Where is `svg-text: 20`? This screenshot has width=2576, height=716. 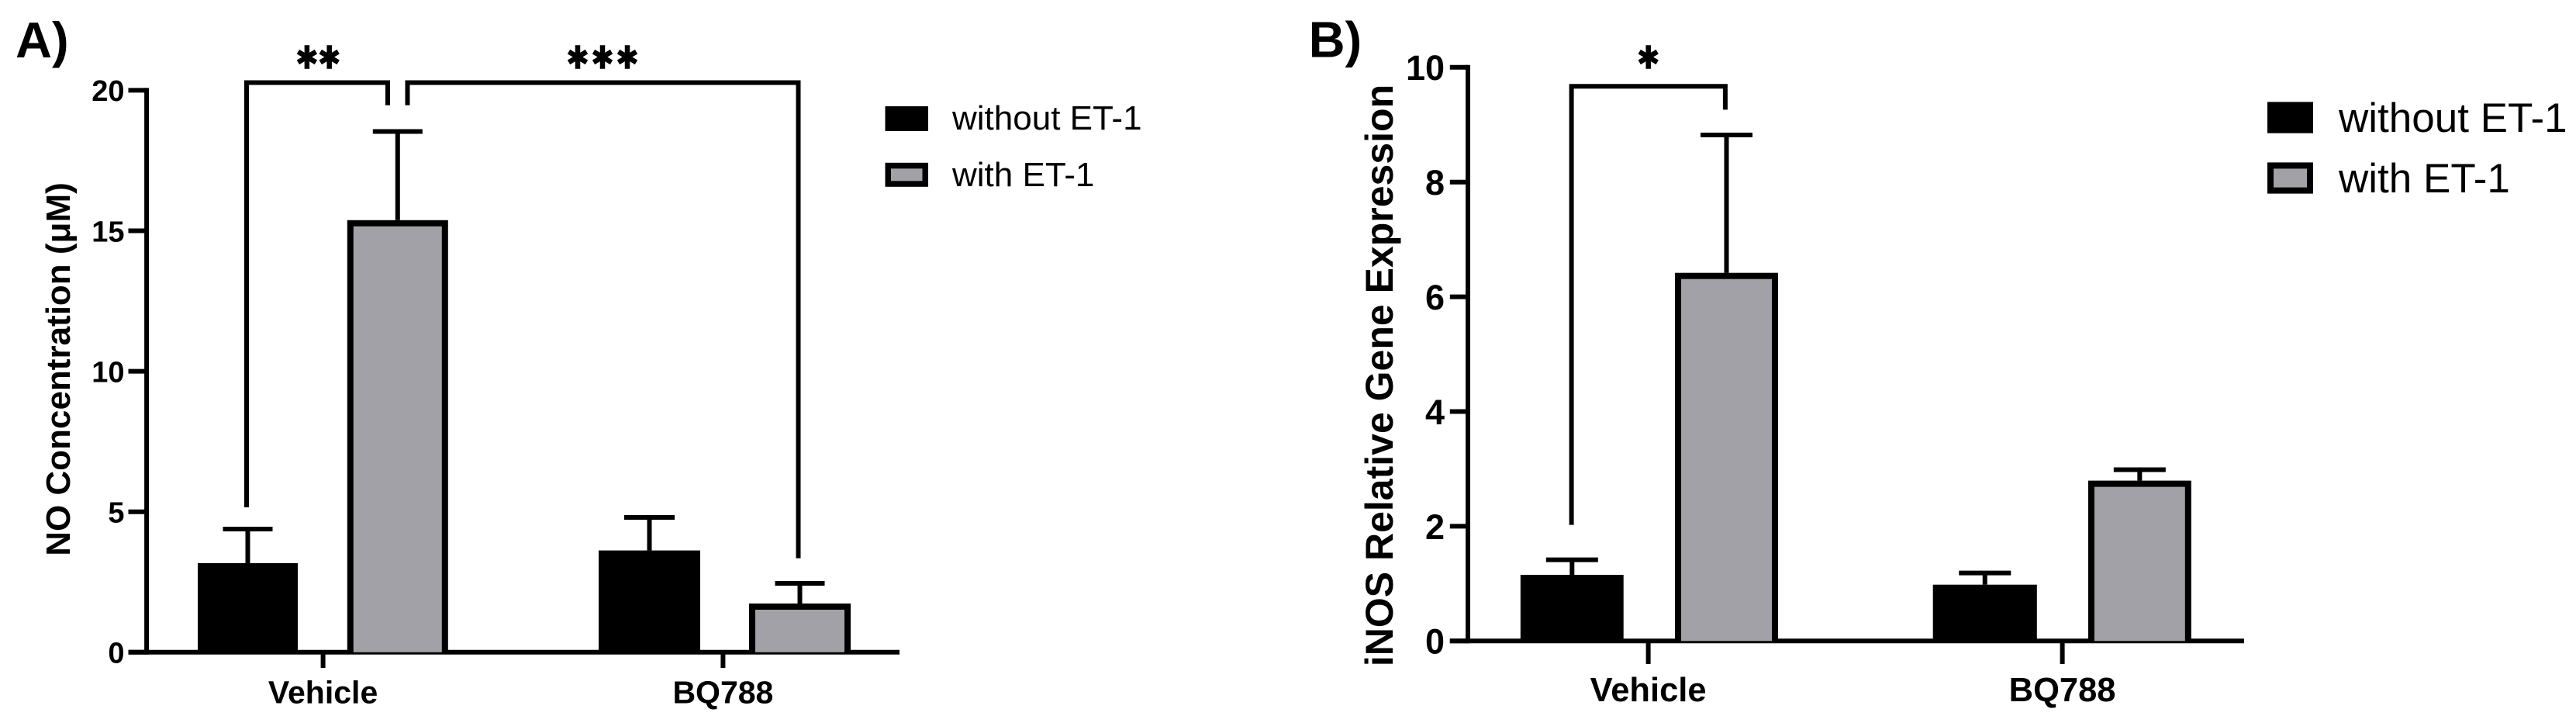 svg-text: 20 is located at coordinates (108, 91).